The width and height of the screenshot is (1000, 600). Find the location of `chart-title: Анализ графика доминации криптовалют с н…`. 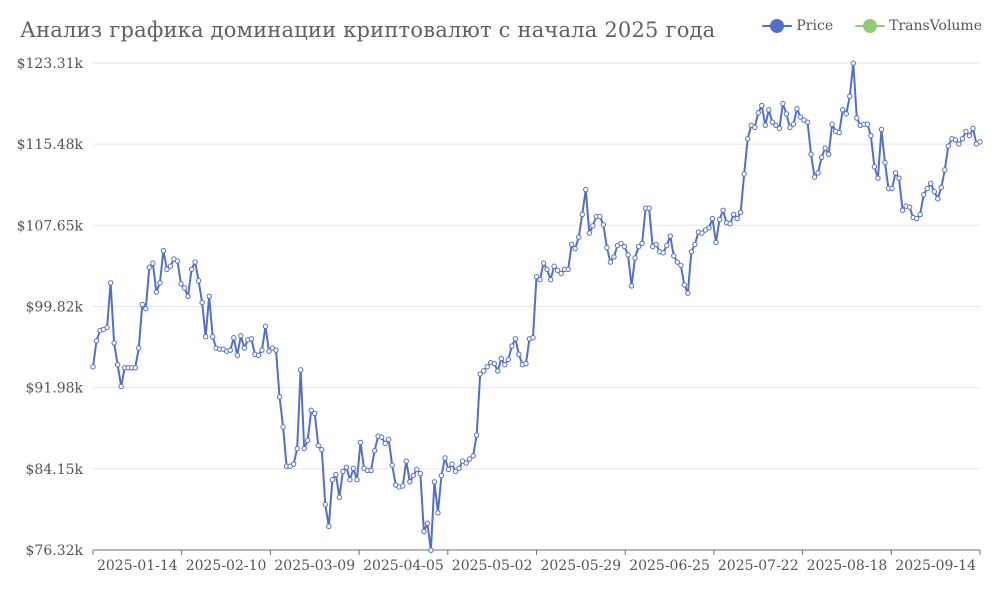

chart-title: Анализ графика доминации криптовалют с н… is located at coordinates (368, 30).